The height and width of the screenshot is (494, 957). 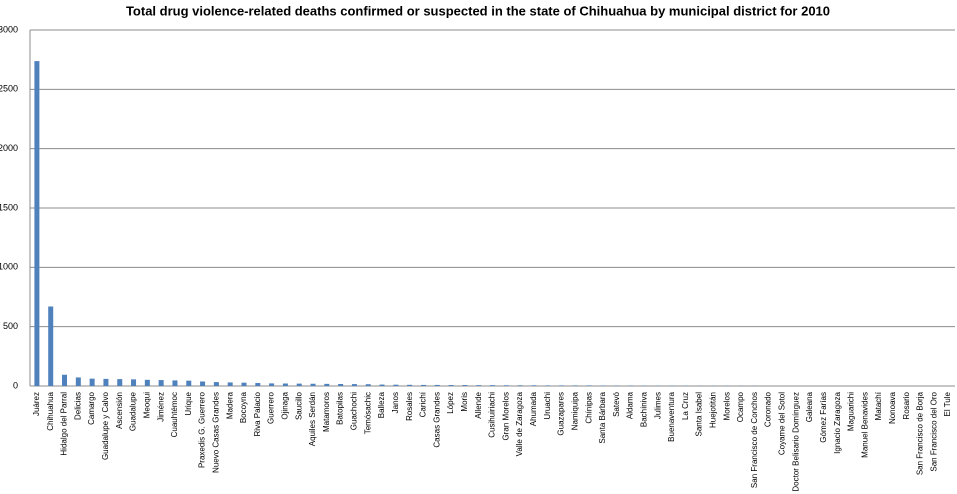 What do you see at coordinates (920, 433) in the screenshot?
I see `x-tick-label: San Francisco de Borja` at bounding box center [920, 433].